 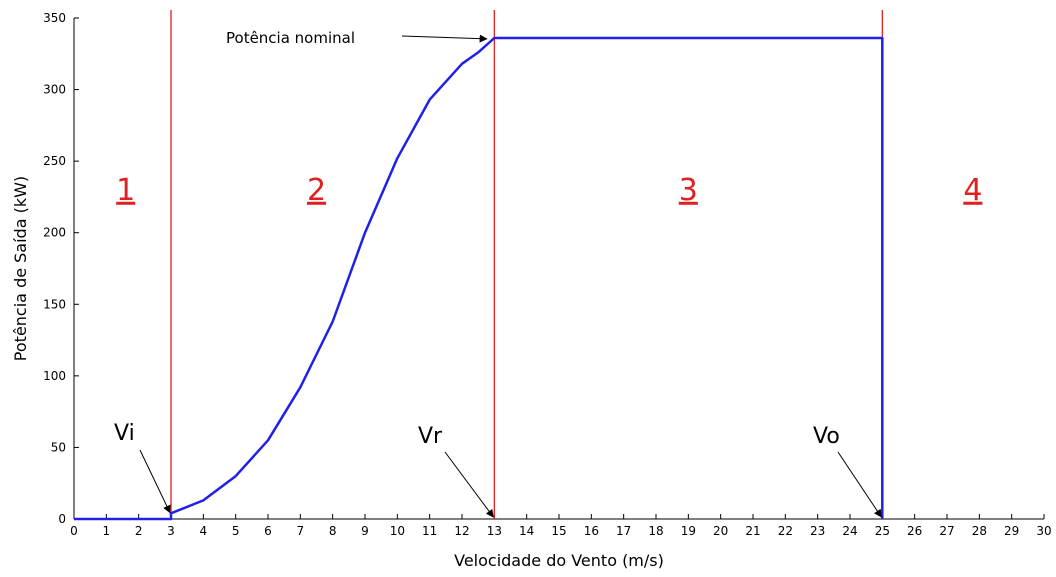 What do you see at coordinates (124, 433) in the screenshot?
I see `annotation-vi-label: Vi` at bounding box center [124, 433].